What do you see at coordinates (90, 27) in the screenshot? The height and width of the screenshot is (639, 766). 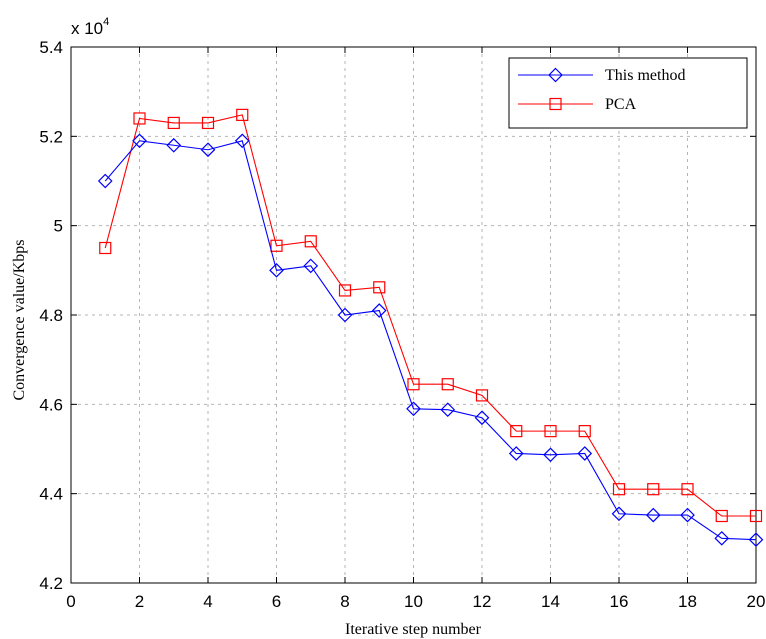 I see `y-axis-multiplier: x 104` at bounding box center [90, 27].